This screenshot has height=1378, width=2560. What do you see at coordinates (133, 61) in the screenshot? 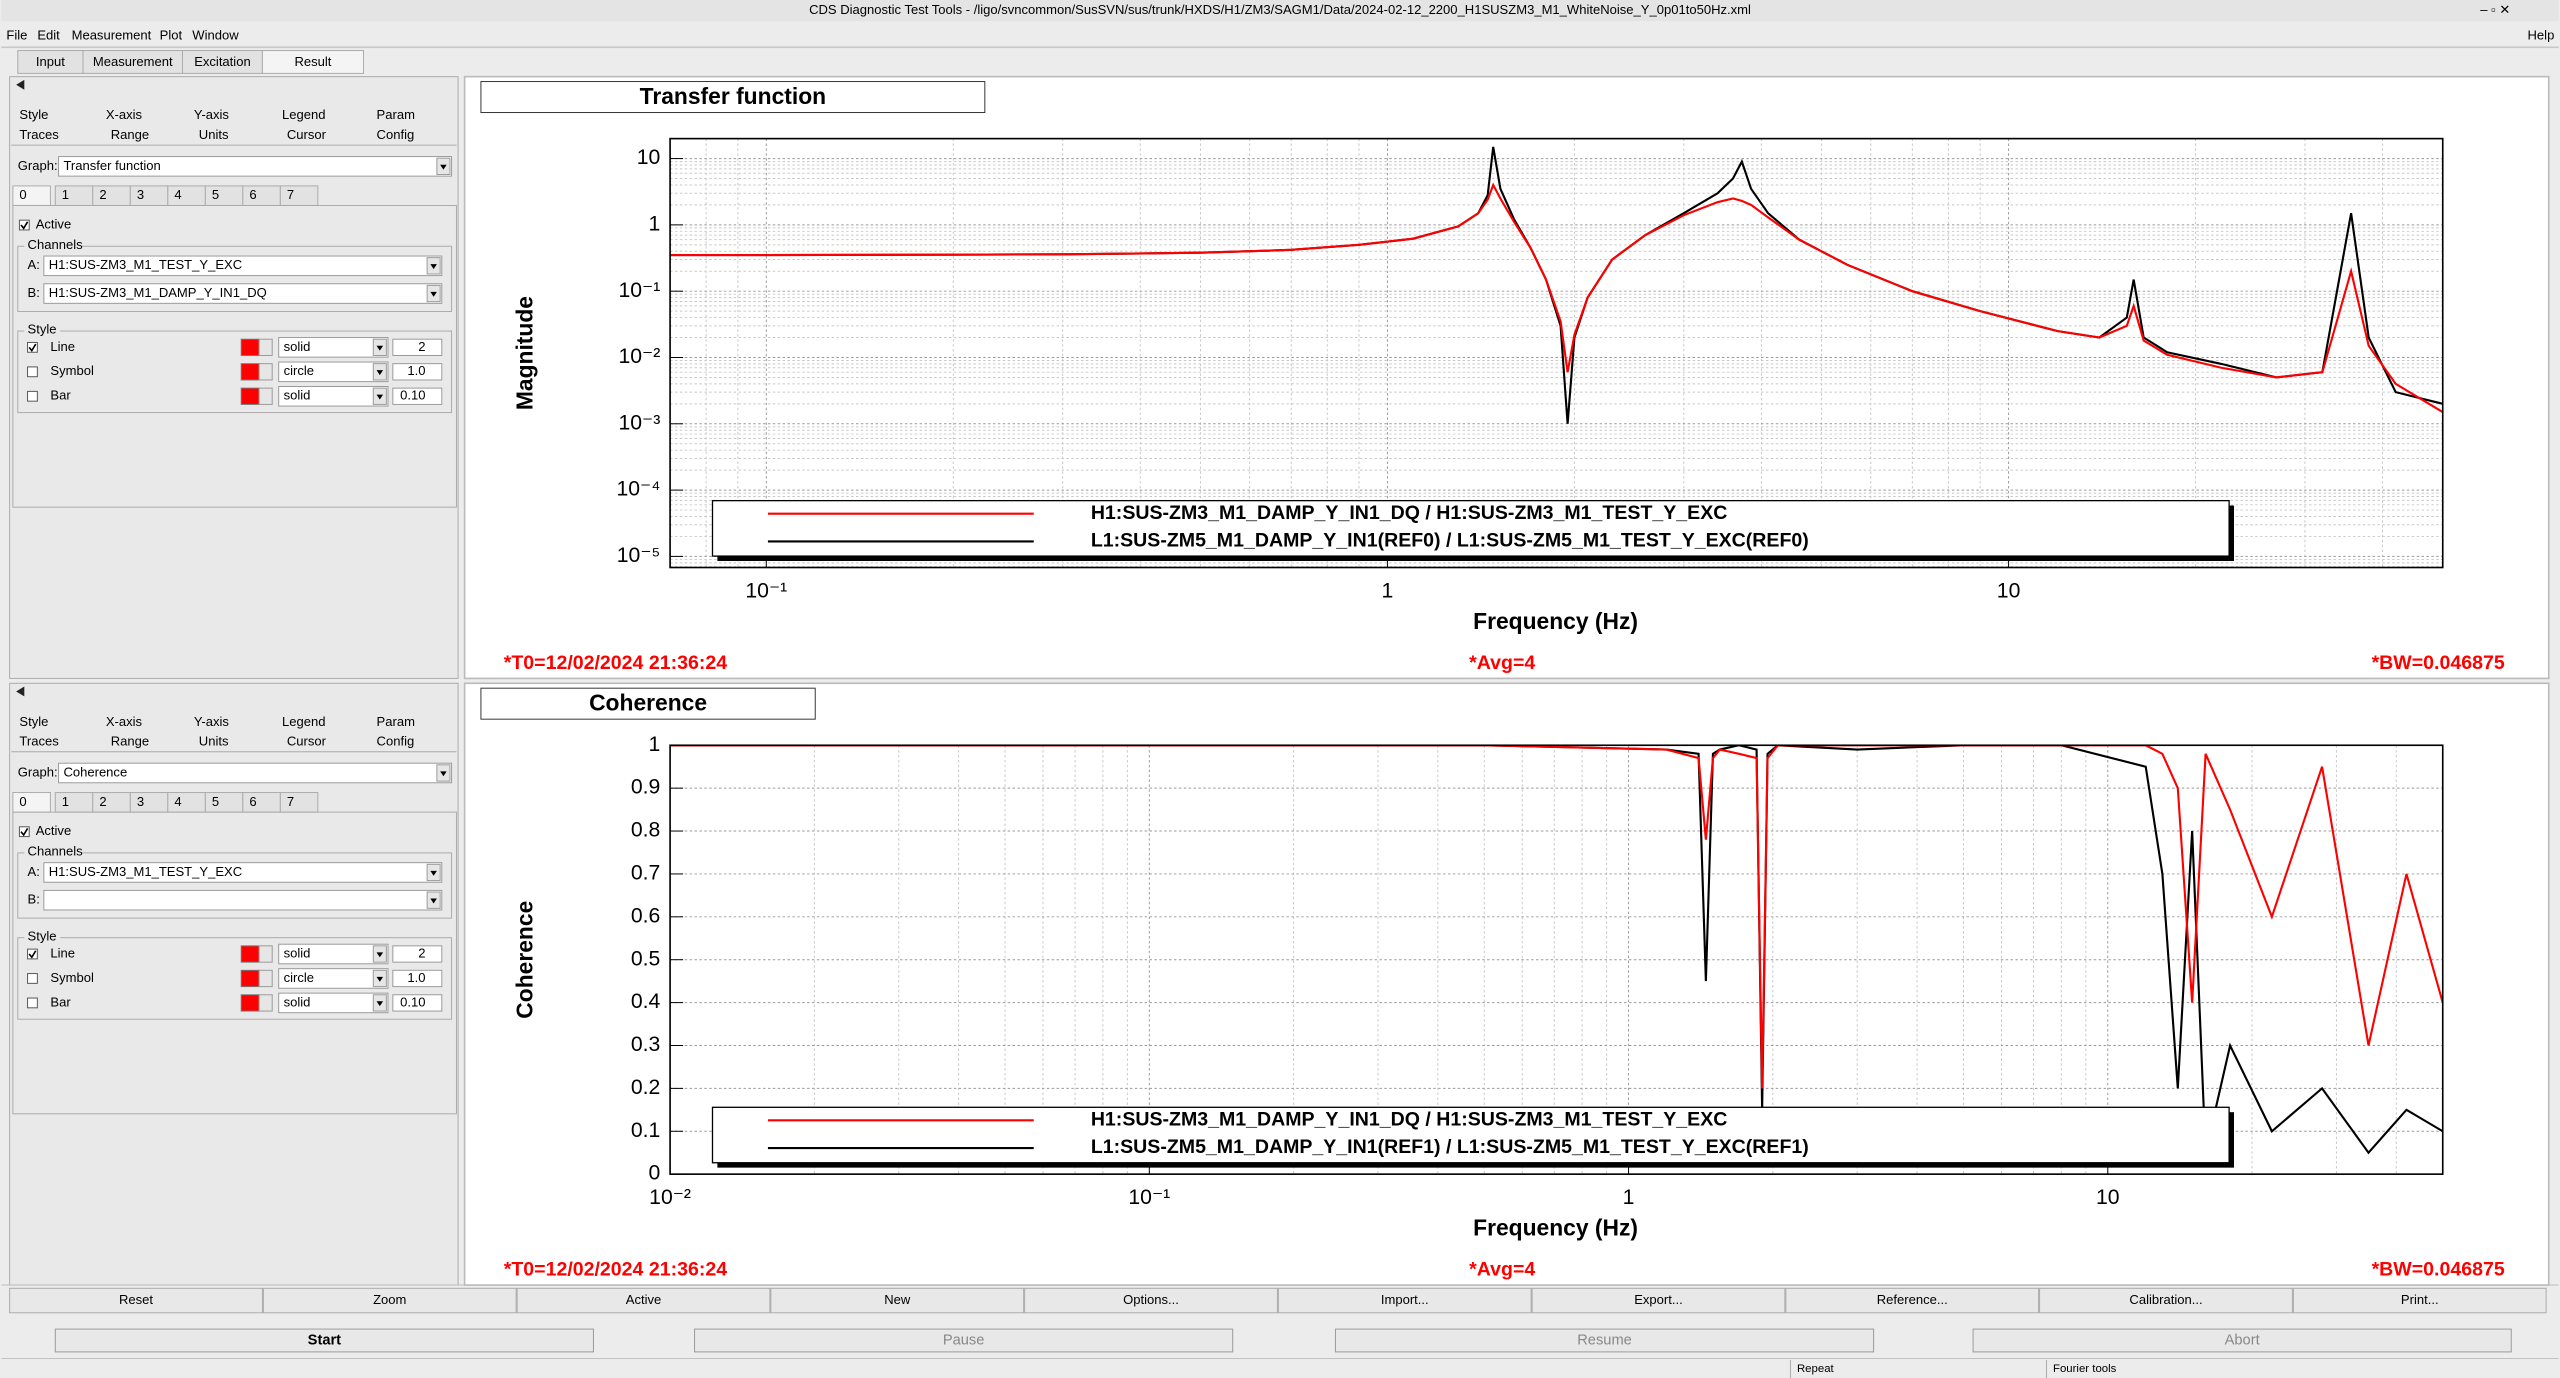
I see `tab-label: Measurement` at bounding box center [133, 61].